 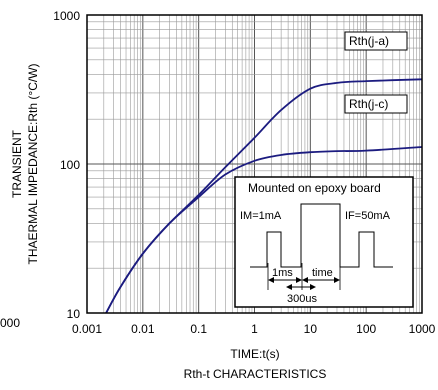 I want to click on legend-rth-ja-box, so click(x=376, y=41).